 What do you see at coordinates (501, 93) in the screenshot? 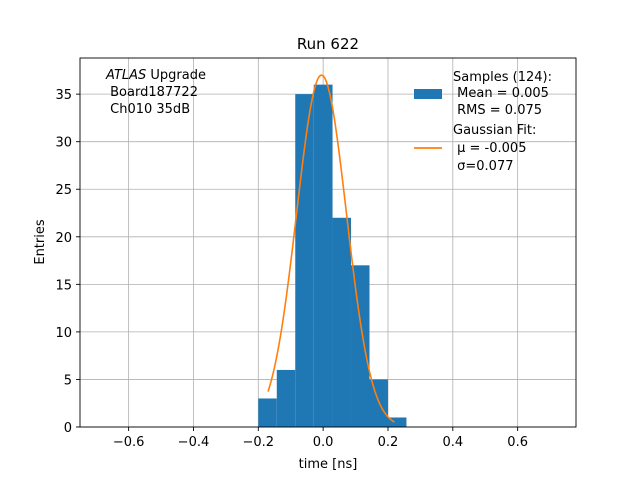
I see `legend-hist-line-2: Mean = 0.005` at bounding box center [501, 93].